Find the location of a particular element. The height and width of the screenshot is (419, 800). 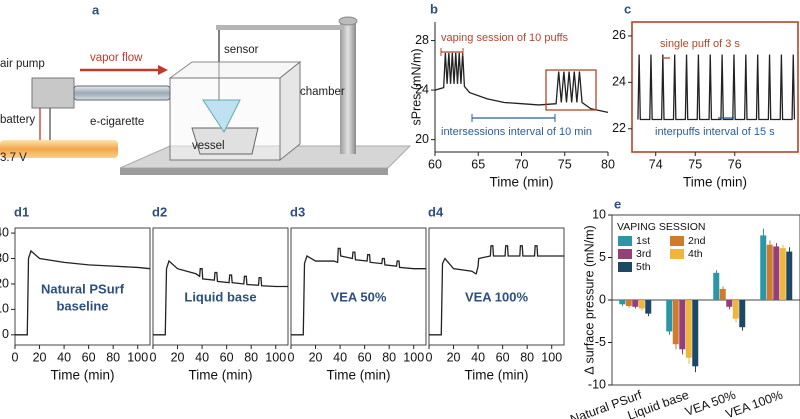

y-axis-label: sPres (mN/m) is located at coordinates (416, 86).